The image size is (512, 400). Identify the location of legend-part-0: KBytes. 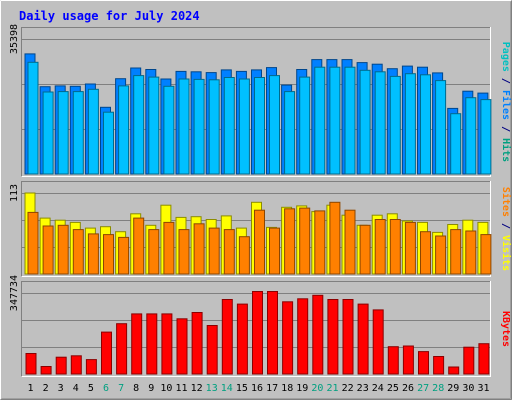
(505, 329).